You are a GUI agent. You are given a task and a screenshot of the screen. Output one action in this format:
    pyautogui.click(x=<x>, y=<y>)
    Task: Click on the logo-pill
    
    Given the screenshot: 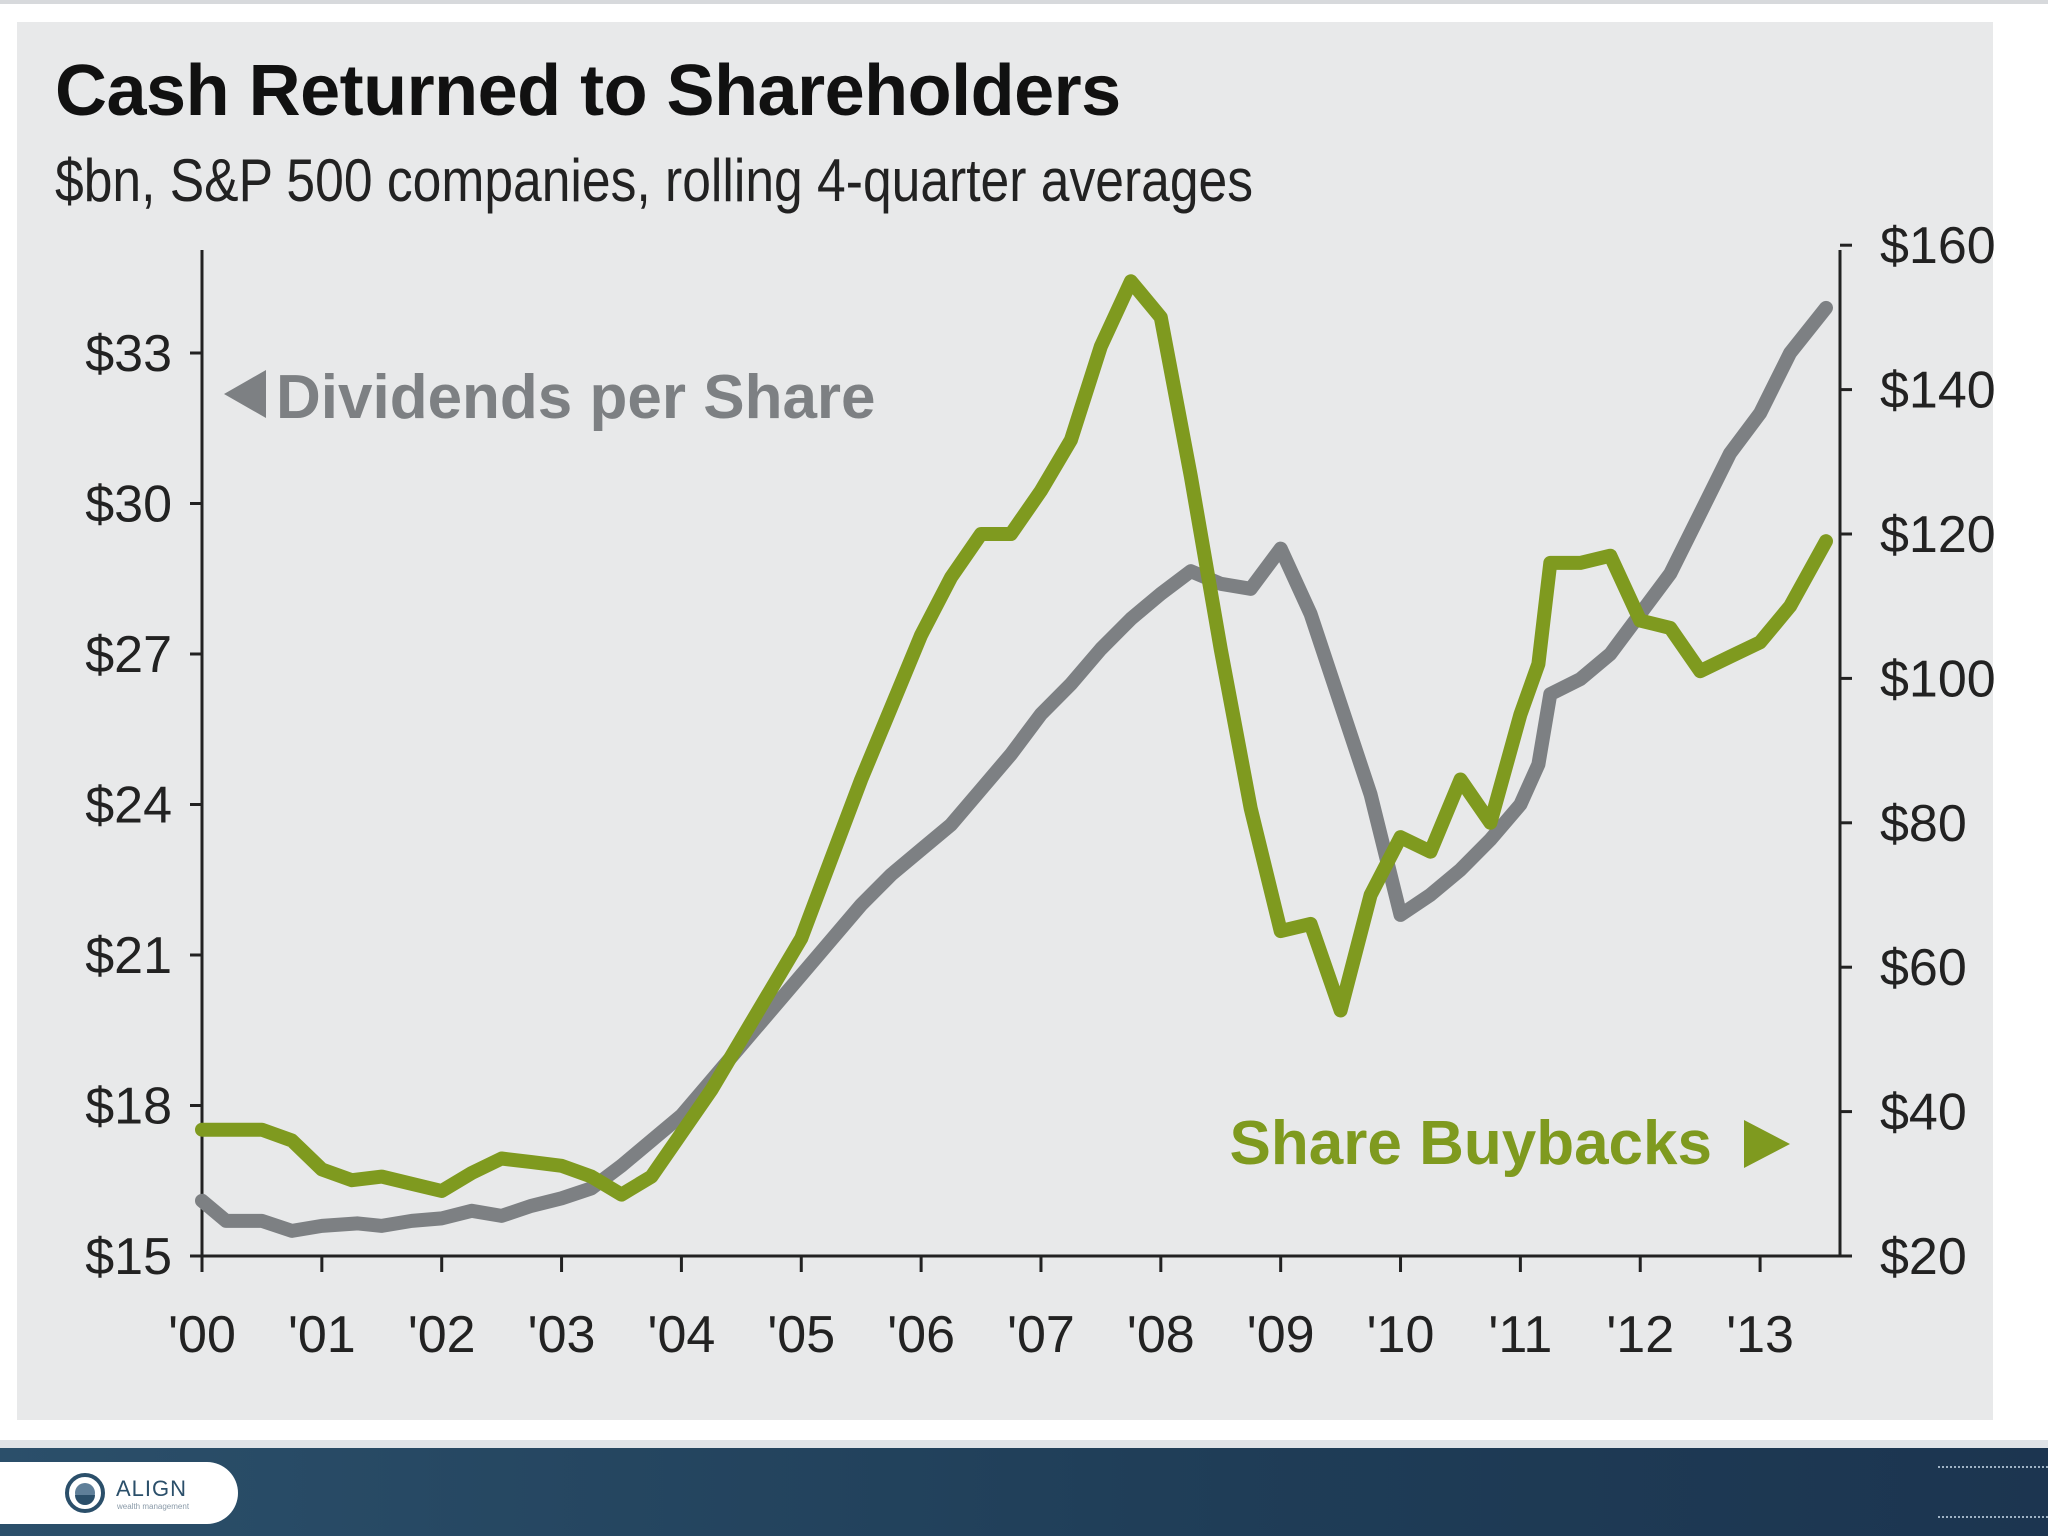 What is the action you would take?
    pyautogui.click(x=119, y=1493)
    